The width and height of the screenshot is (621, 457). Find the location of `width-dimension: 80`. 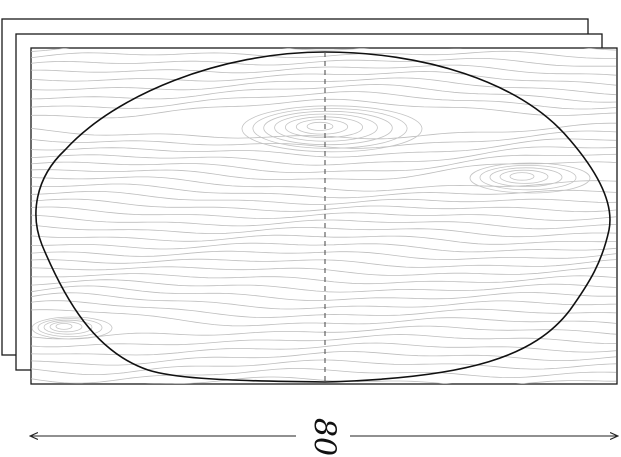

width-dimension: 80 is located at coordinates (324, 437).